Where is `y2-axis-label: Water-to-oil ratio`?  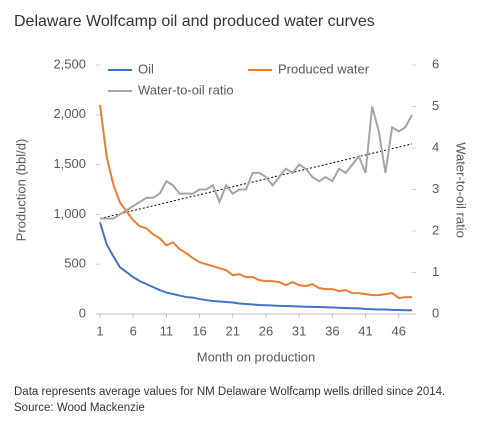
y2-axis-label: Water-to-oil ratio is located at coordinates (461, 190).